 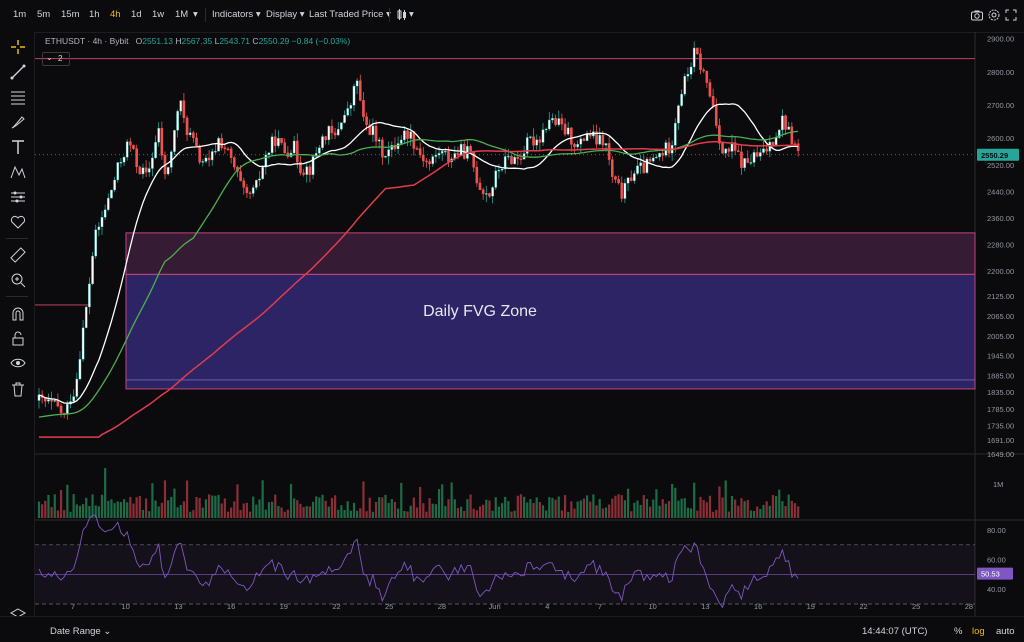 What do you see at coordinates (18, 339) in the screenshot?
I see `lock-icon` at bounding box center [18, 339].